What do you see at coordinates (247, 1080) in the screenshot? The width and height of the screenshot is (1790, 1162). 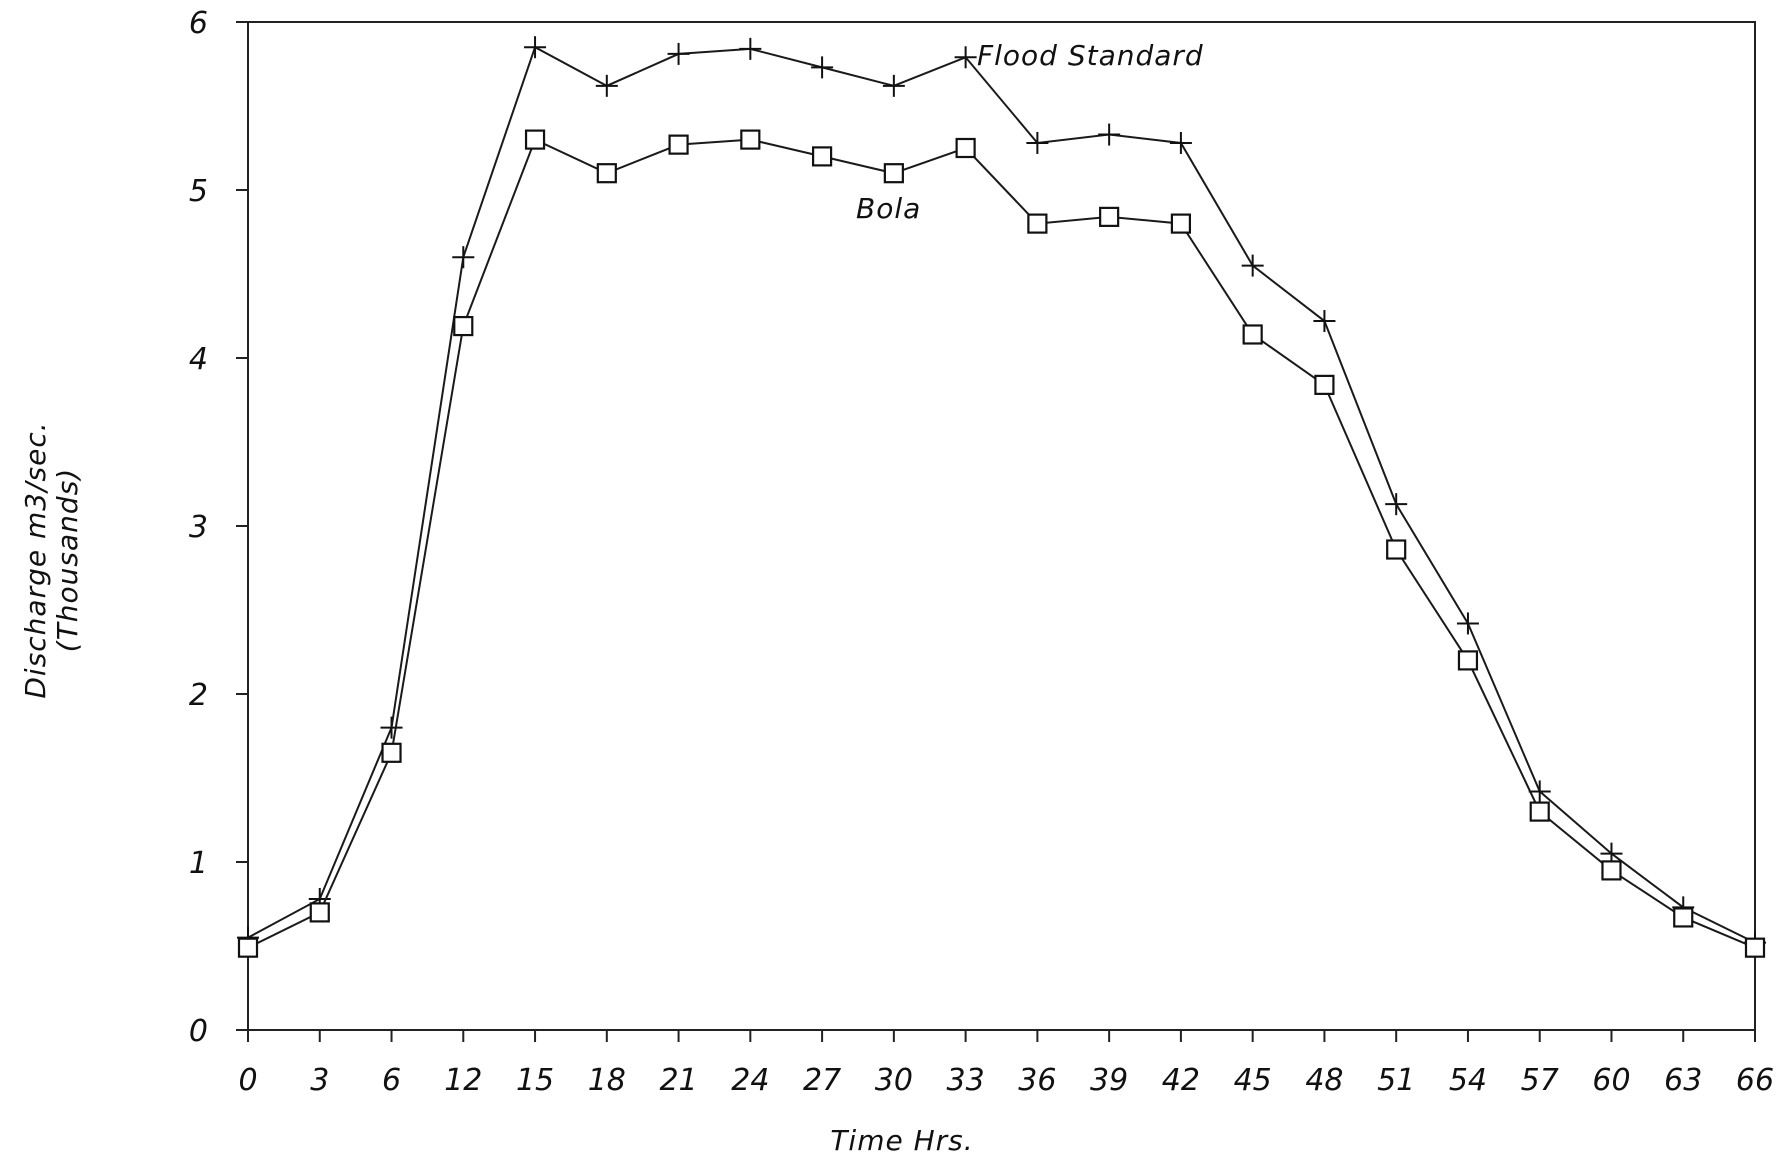 I see `x-tick-label: 0` at bounding box center [247, 1080].